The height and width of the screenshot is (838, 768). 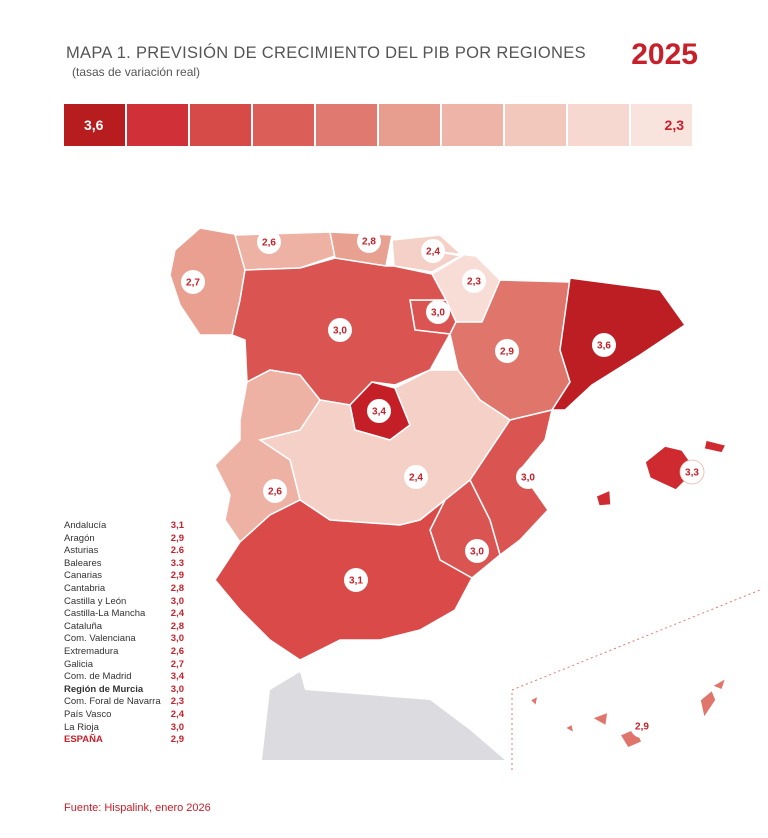 I want to click on legend-region-name: Andalucía, so click(x=85, y=525).